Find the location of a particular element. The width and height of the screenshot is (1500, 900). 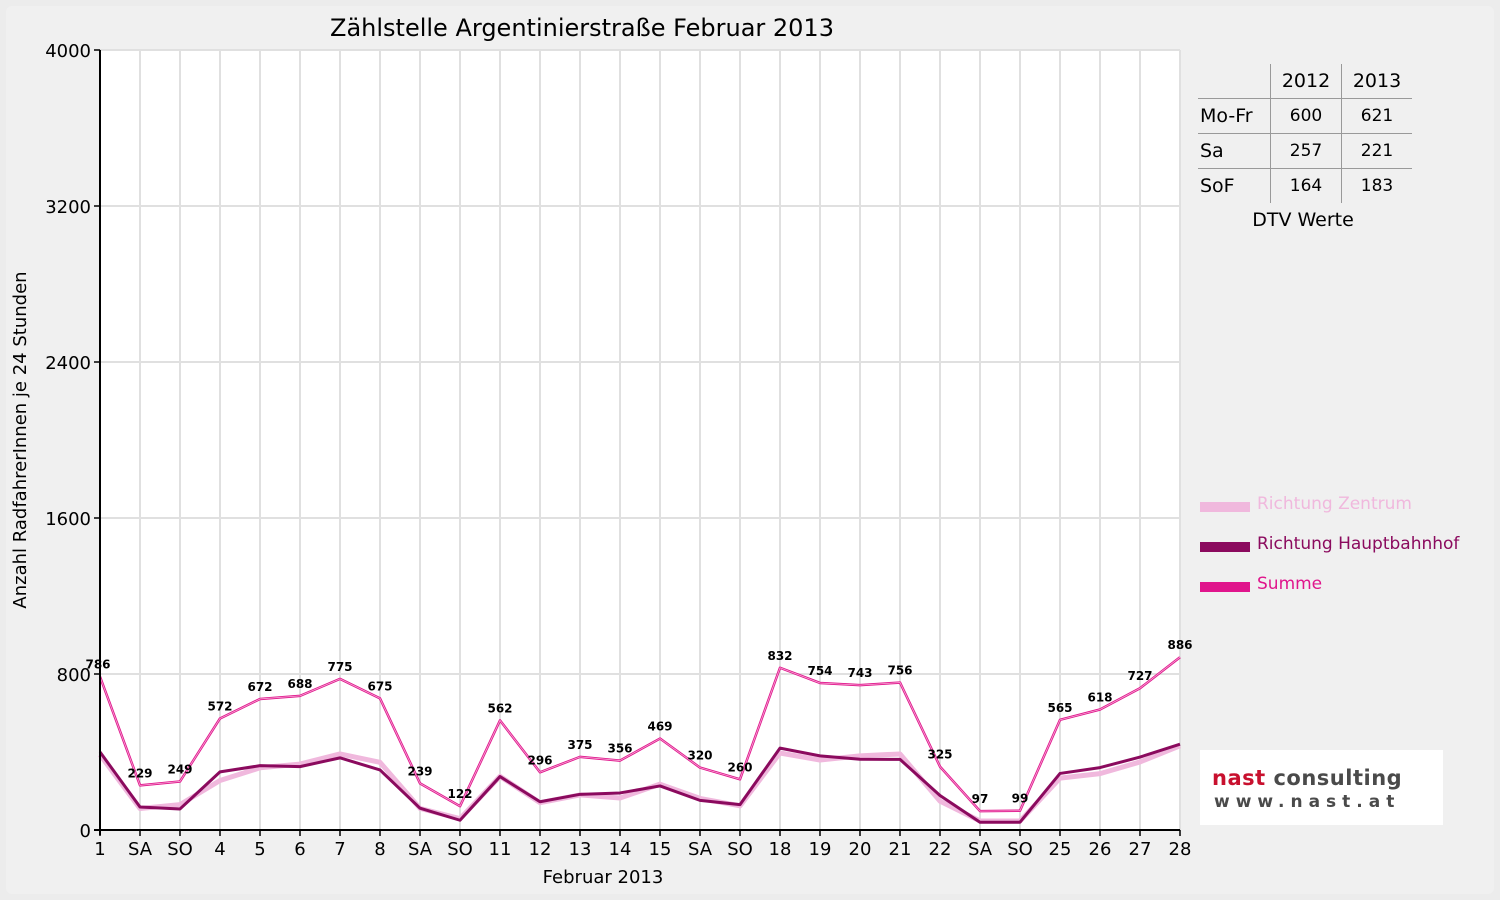

x-tick-label: 12 is located at coordinates (540, 849).